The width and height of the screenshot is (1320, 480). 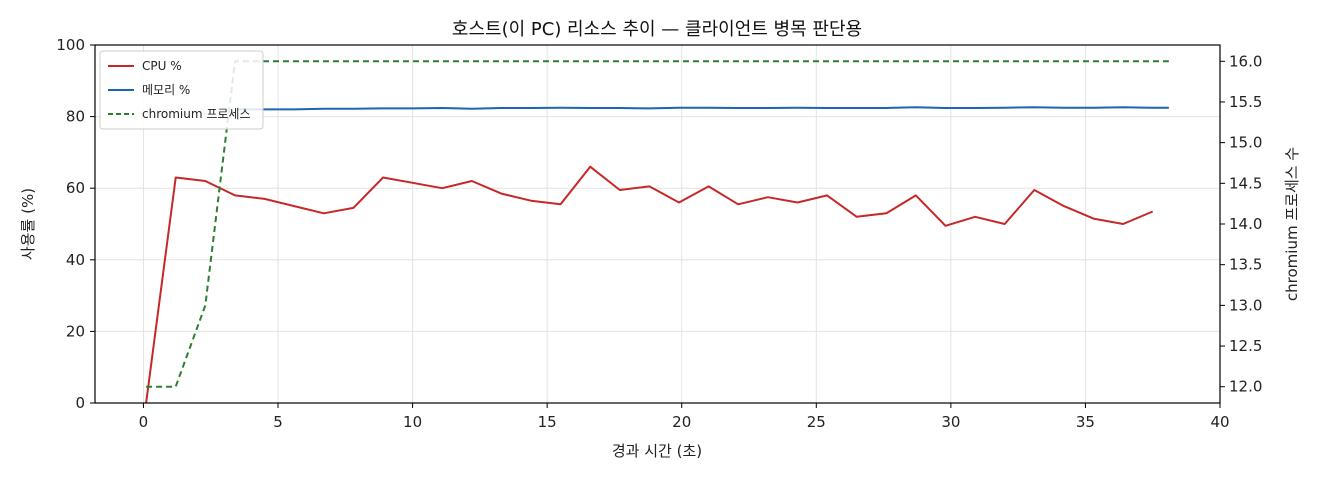 What do you see at coordinates (681, 422) in the screenshot?
I see `x-tick-label: 20` at bounding box center [681, 422].